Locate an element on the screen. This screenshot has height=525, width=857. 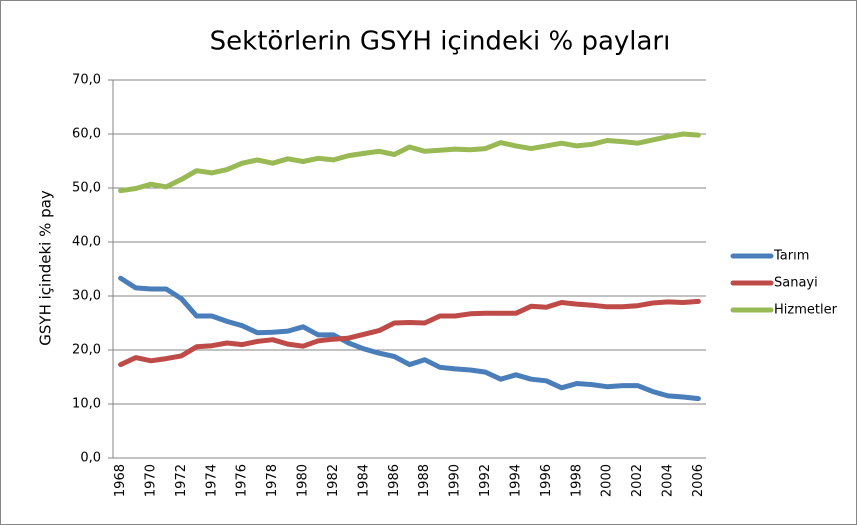
y-axis-label: GSYH içindeki % pay is located at coordinates (46, 268).